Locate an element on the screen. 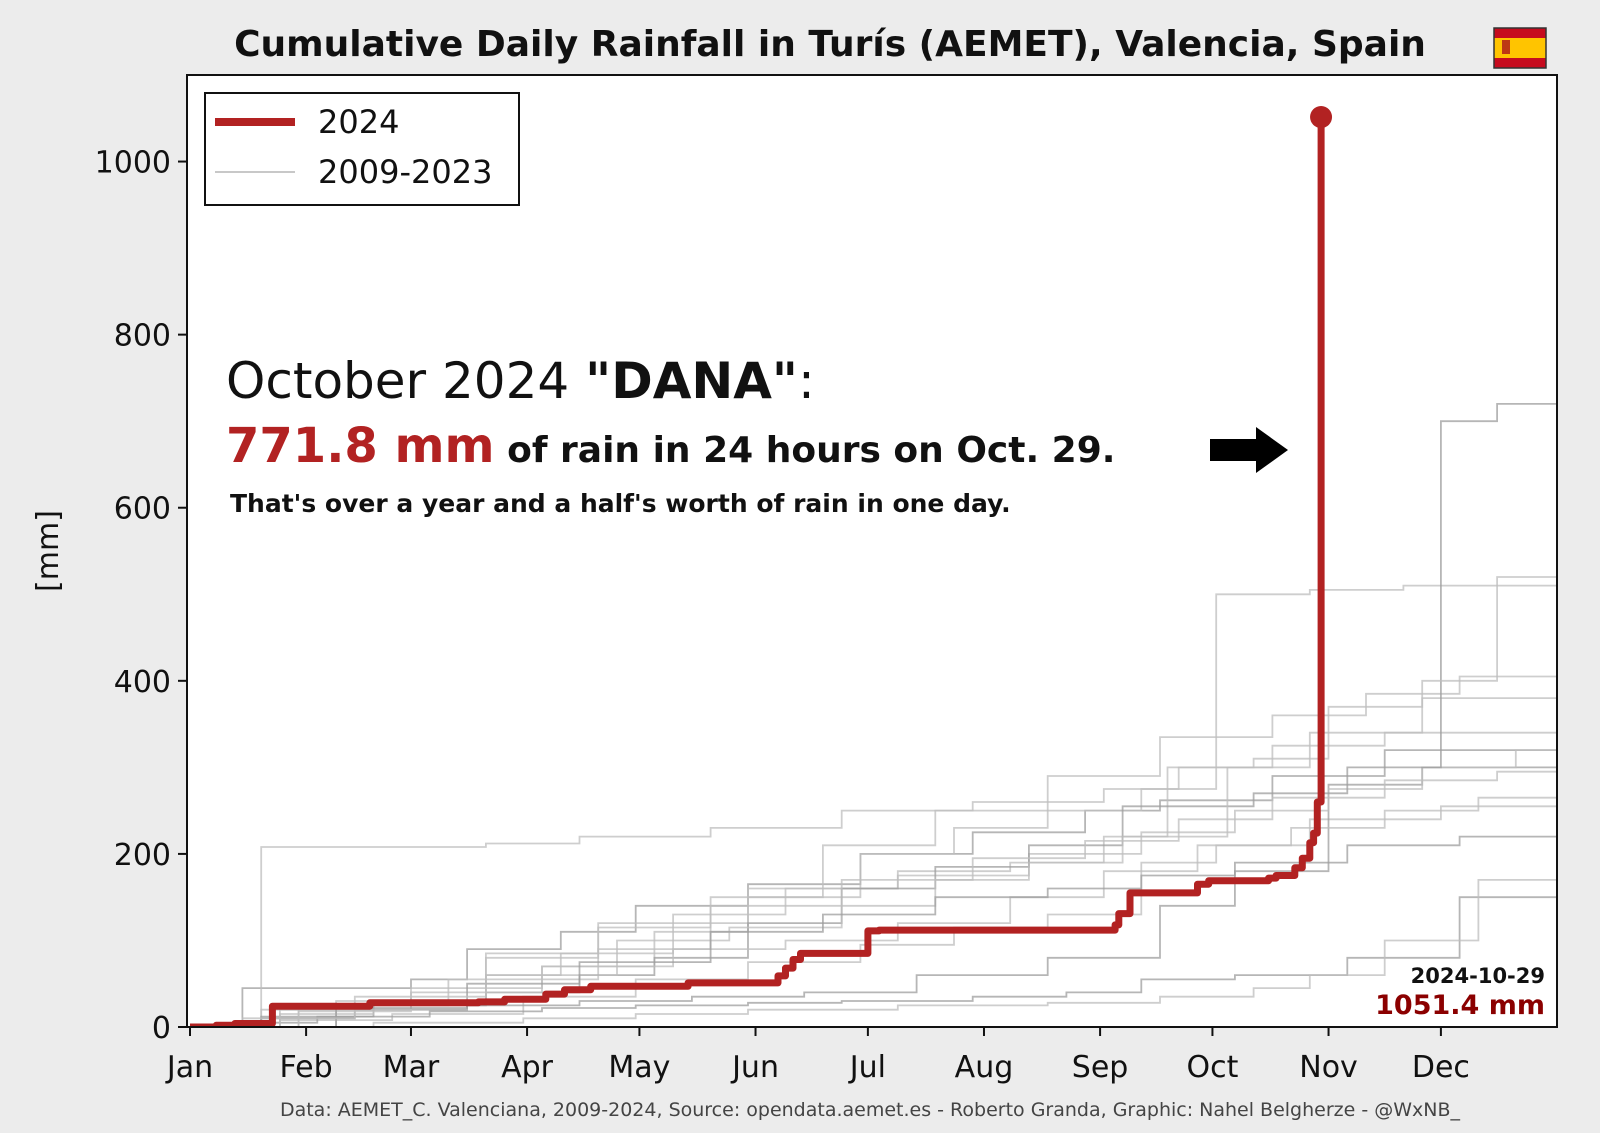 The height and width of the screenshot is (1133, 1600). legend: 2024 2009-2023 is located at coordinates (362, 149).